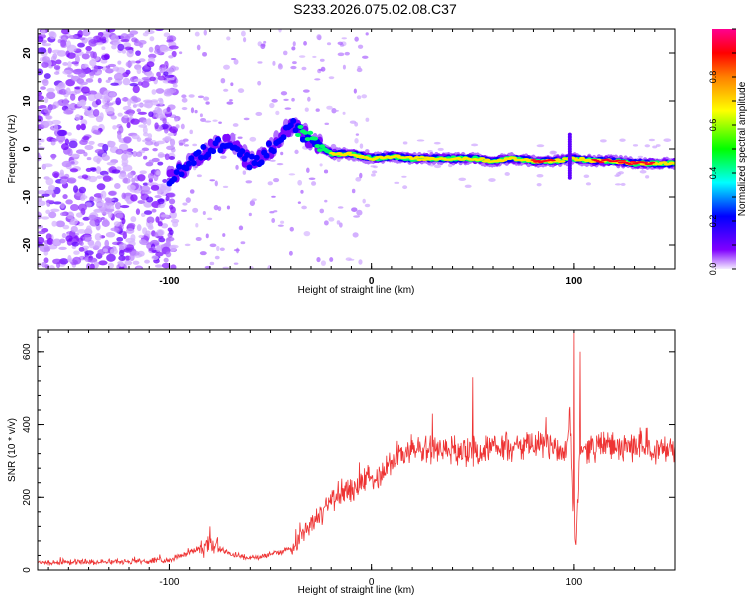 Image resolution: width=750 pixels, height=600 pixels. What do you see at coordinates (574, 281) in the screenshot?
I see `spectrogram-x-tick-label: 100` at bounding box center [574, 281].